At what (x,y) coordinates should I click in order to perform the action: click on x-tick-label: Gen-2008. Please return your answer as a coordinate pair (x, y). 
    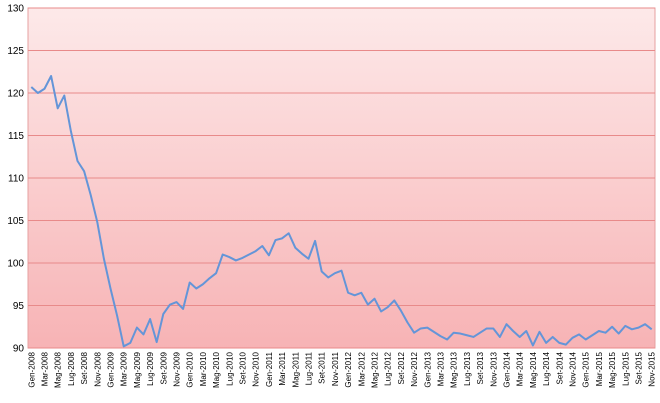
    Looking at the image, I should click on (31, 369).